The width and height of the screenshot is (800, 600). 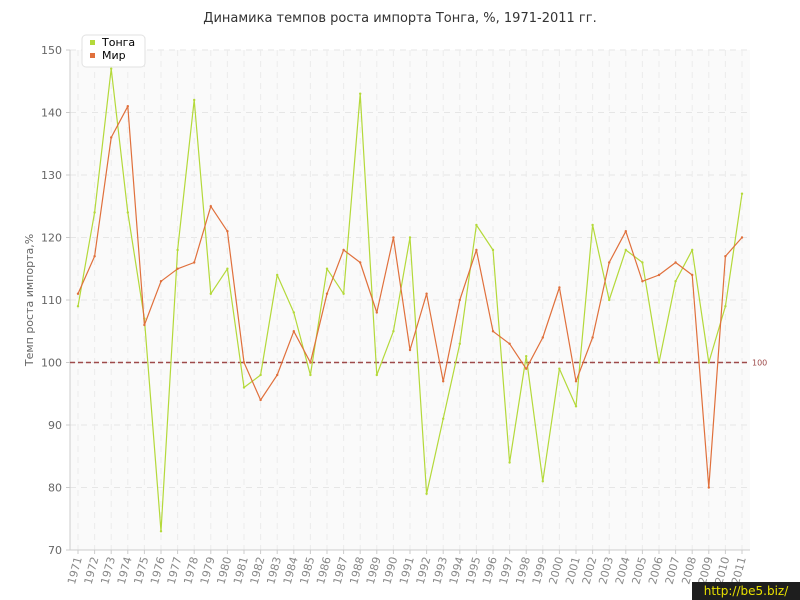 What do you see at coordinates (51, 175) in the screenshot?
I see `y-tick-label: 130` at bounding box center [51, 175].